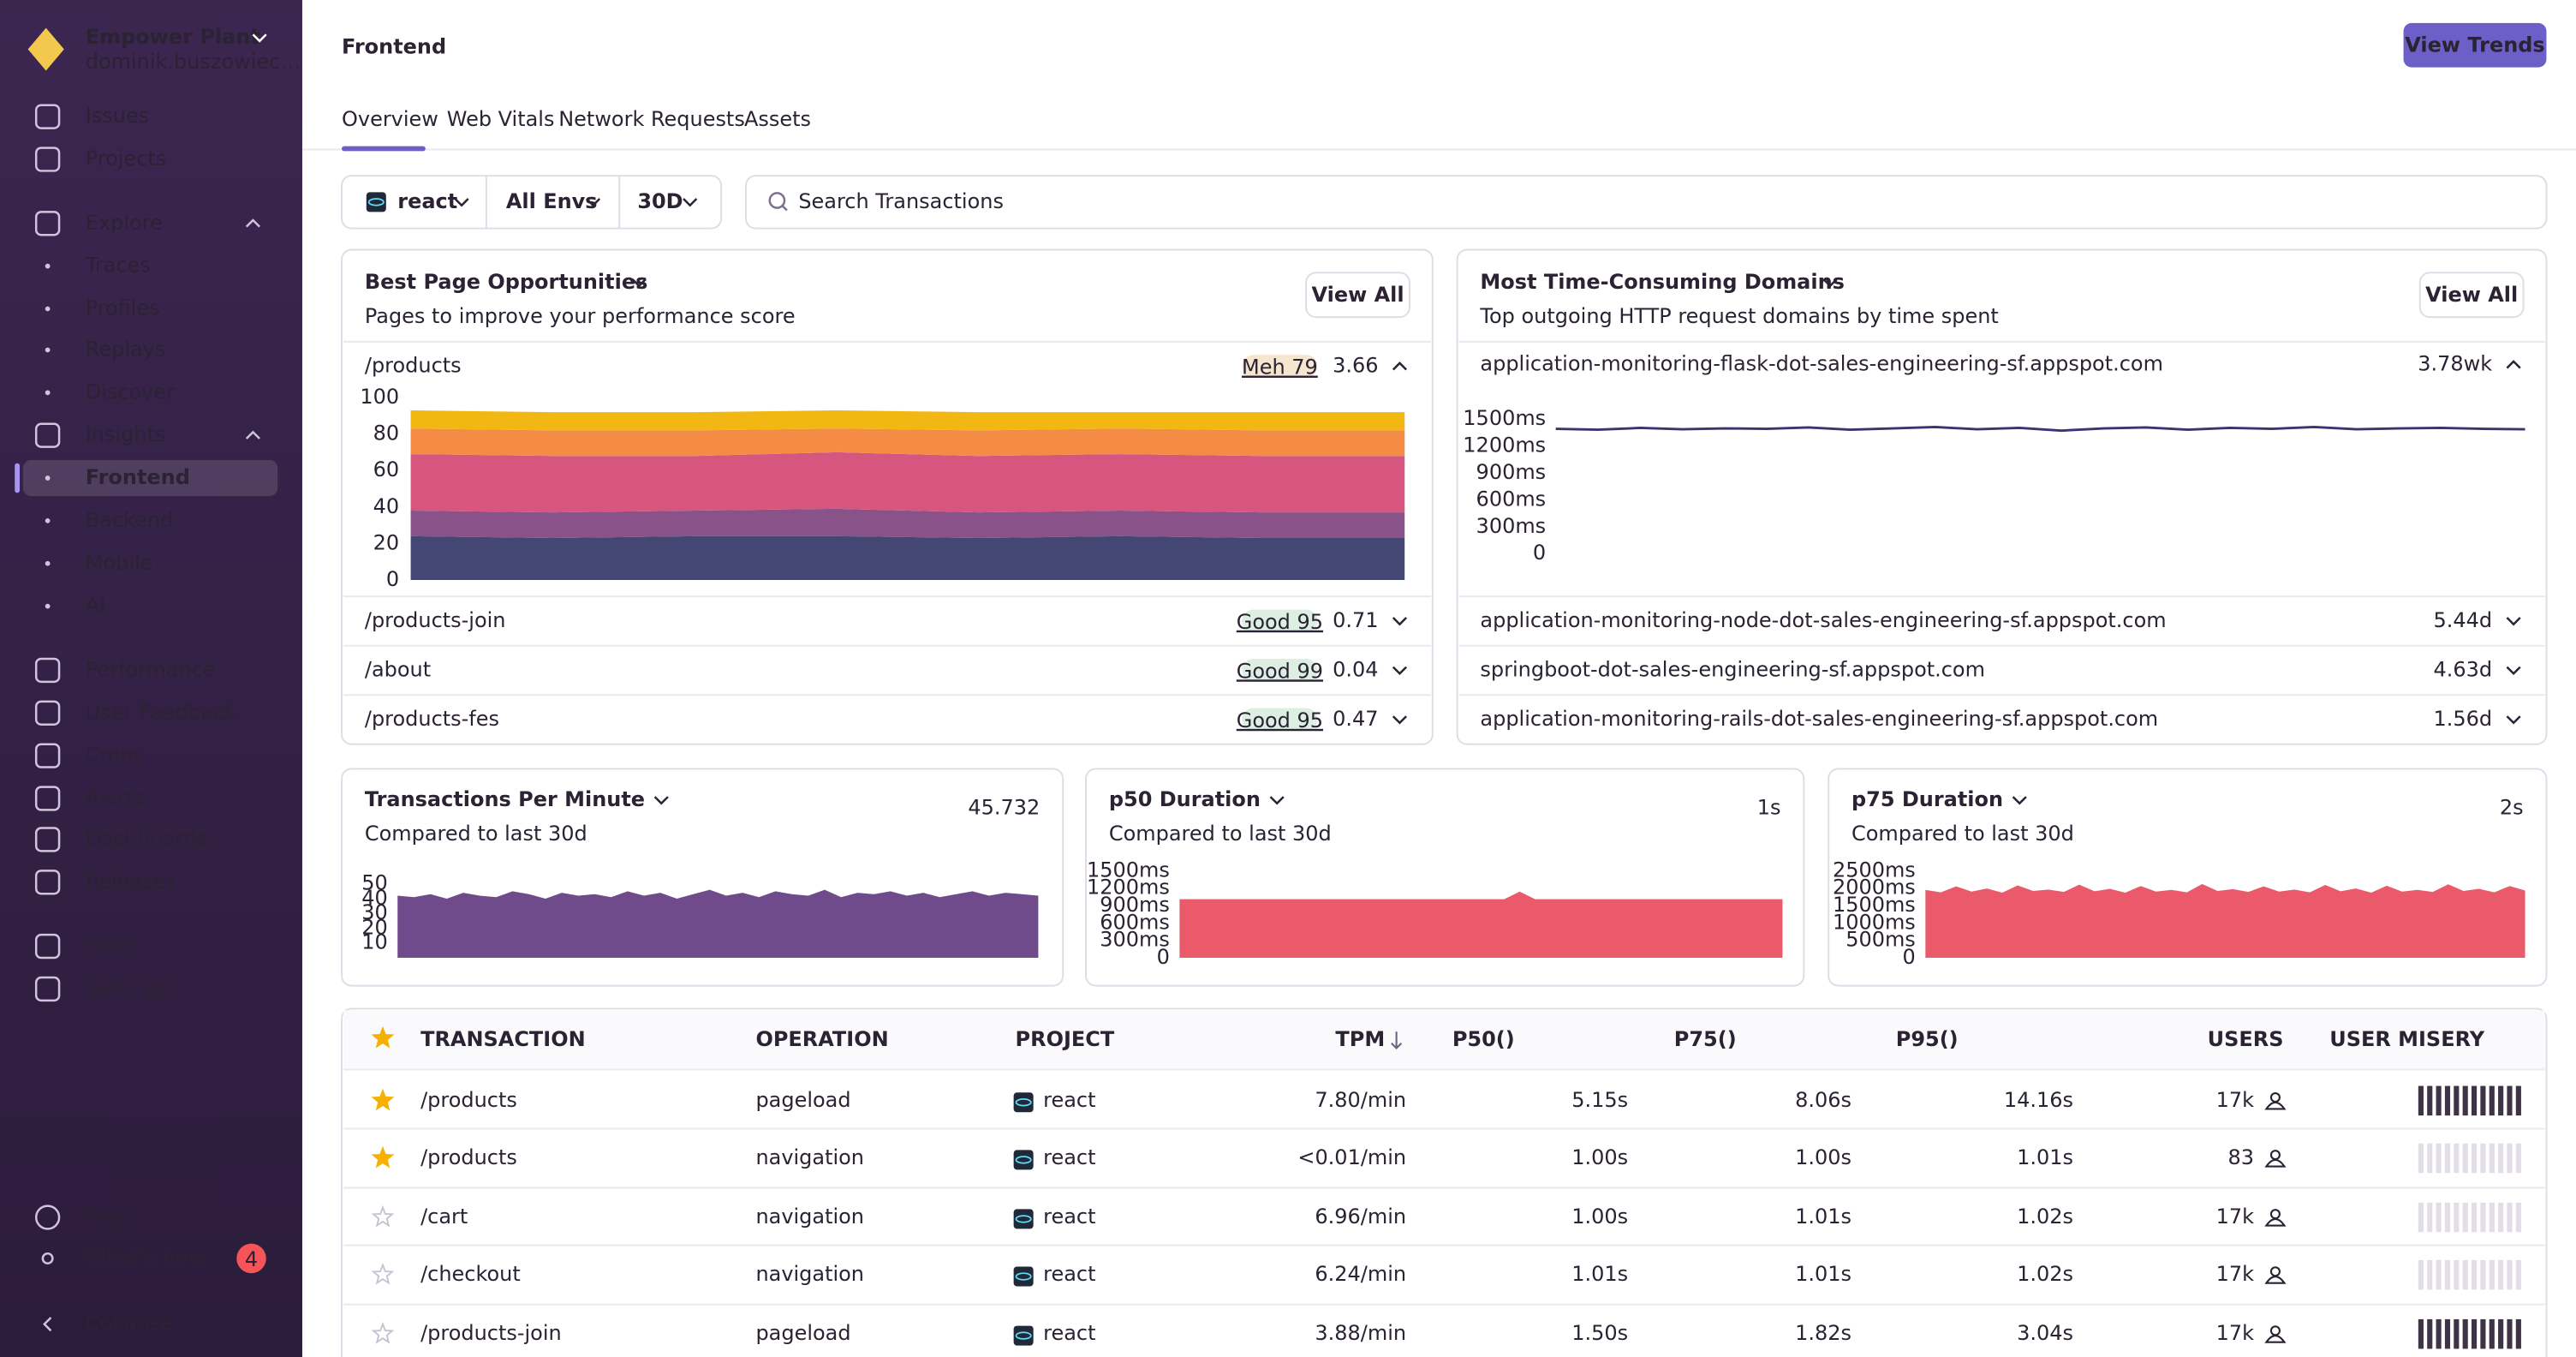  What do you see at coordinates (2513, 671) in the screenshot?
I see `chevron` at bounding box center [2513, 671].